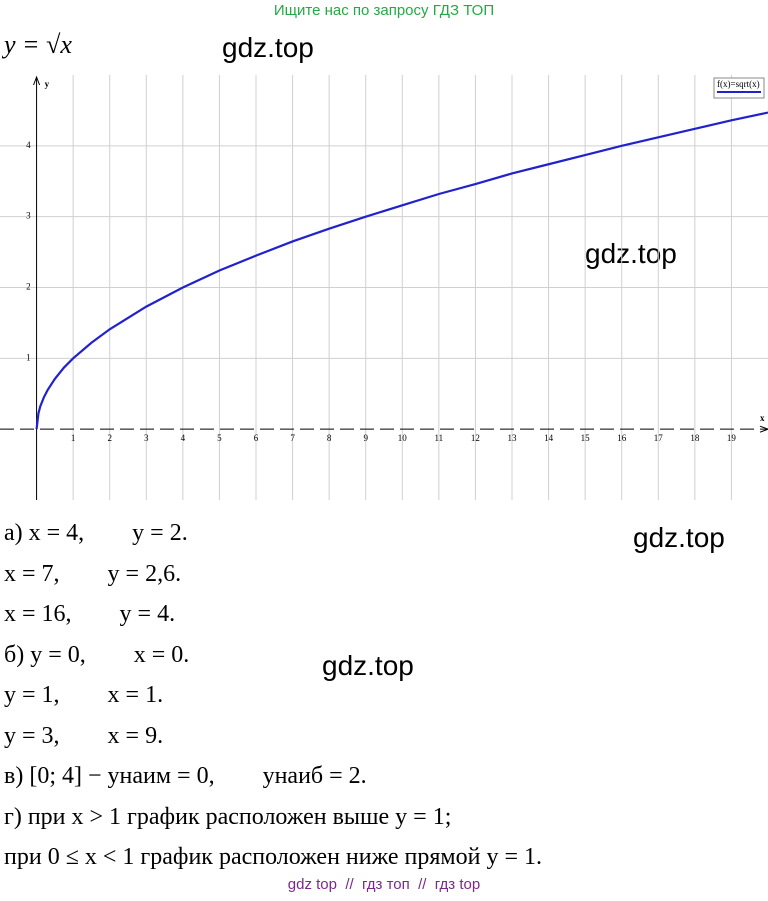  I want to click on answer-line: y = 3, x = 9., so click(84, 735).